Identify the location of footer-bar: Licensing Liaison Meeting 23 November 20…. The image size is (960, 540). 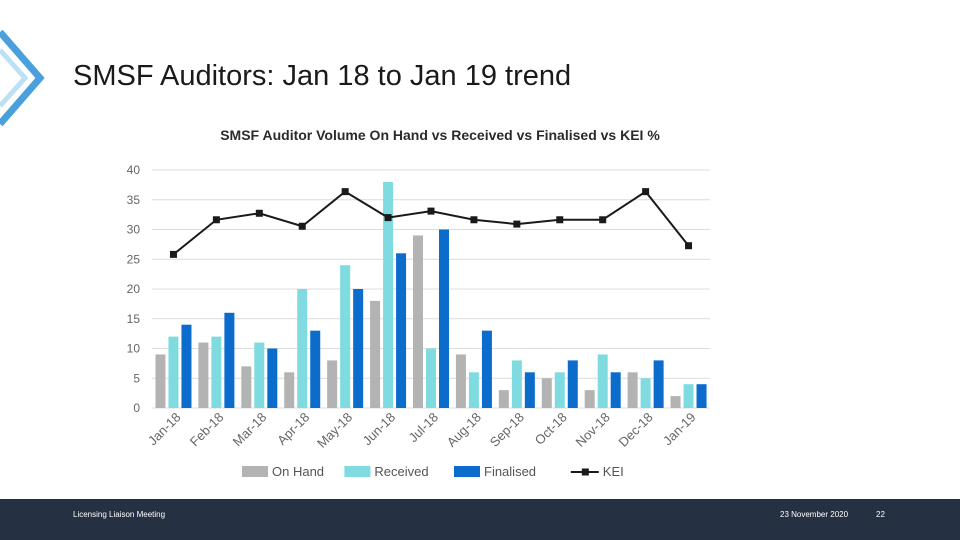
(480, 519).